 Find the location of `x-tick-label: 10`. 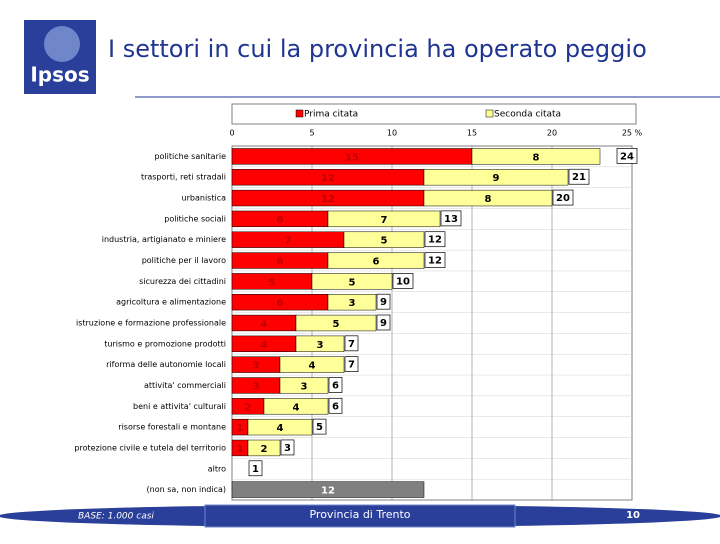

x-tick-label: 10 is located at coordinates (392, 133).